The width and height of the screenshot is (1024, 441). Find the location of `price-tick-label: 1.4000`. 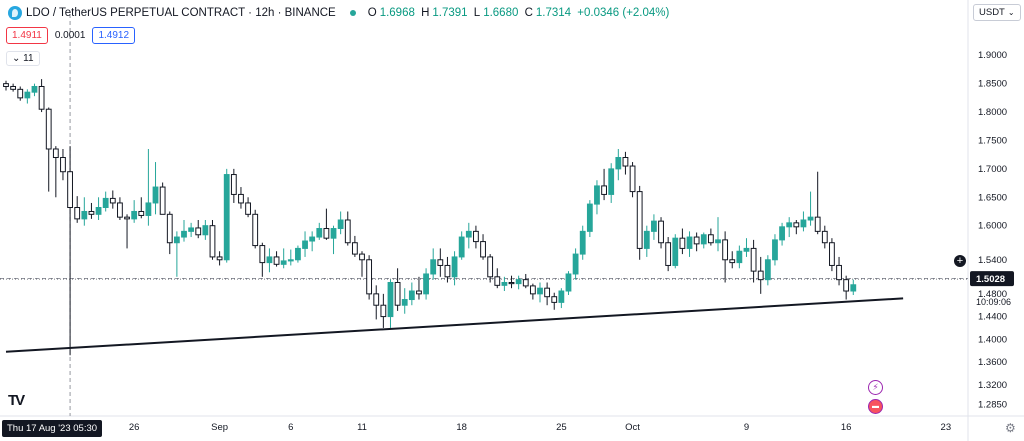

price-tick-label: 1.4000 is located at coordinates (992, 339).